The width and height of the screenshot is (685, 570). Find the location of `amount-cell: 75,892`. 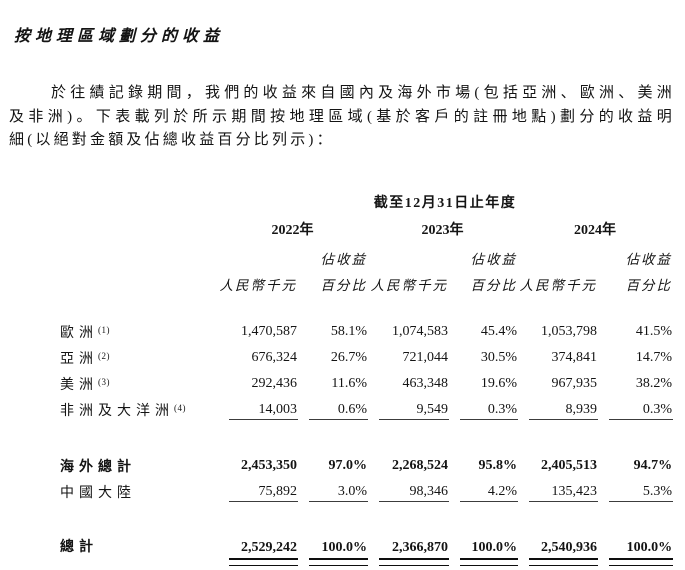

amount-cell: 75,892 is located at coordinates (258, 492).